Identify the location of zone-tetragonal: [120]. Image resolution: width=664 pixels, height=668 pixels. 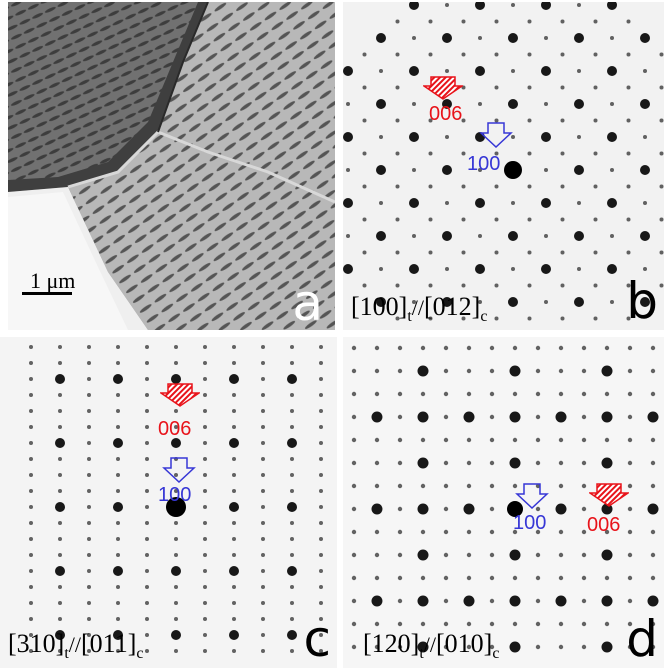
(391, 643).